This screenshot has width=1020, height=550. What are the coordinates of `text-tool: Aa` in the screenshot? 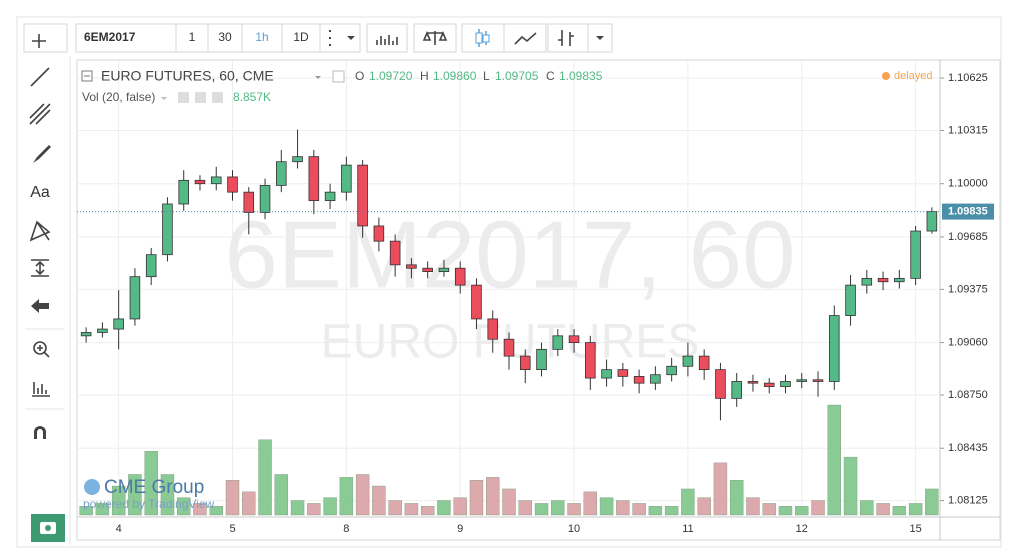 It's located at (40, 192).